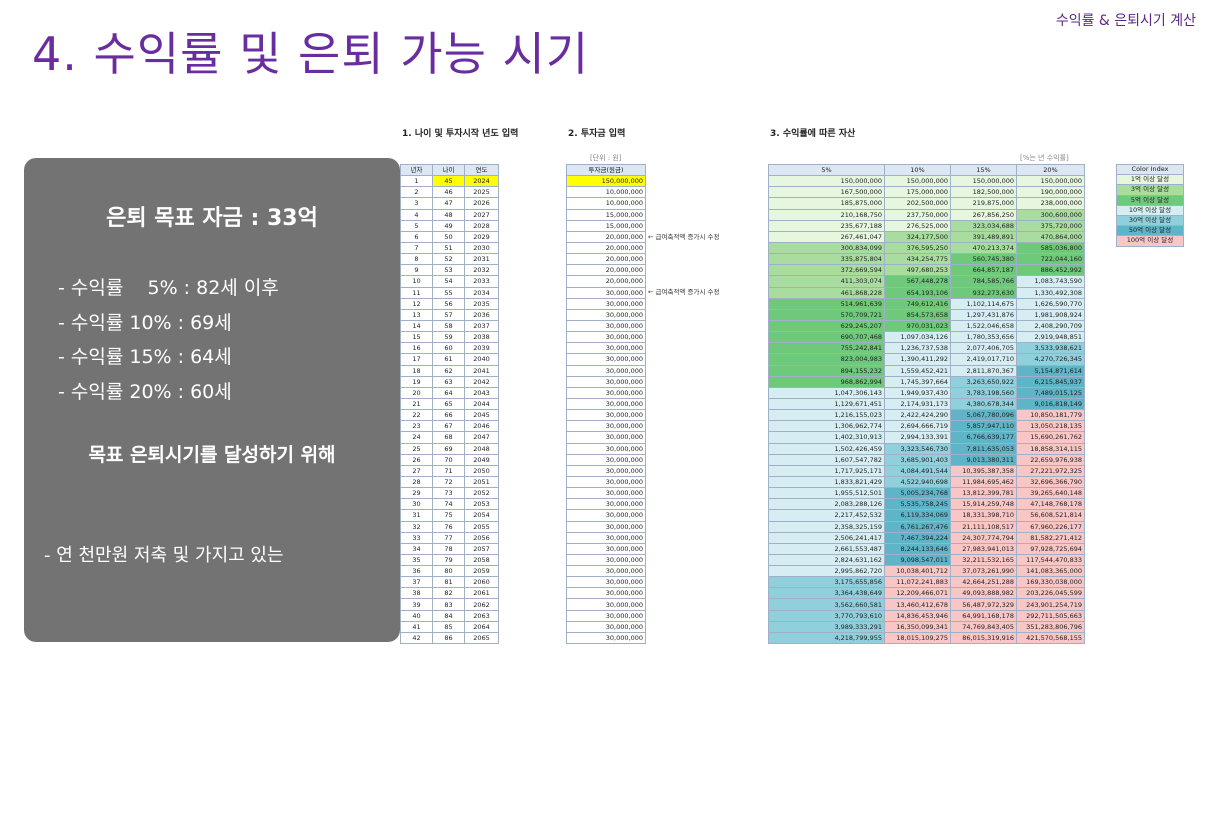 Image resolution: width=1216 pixels, height=836 pixels. What do you see at coordinates (449, 515) in the screenshot?
I see `table-row: 31 75 2054` at bounding box center [449, 515].